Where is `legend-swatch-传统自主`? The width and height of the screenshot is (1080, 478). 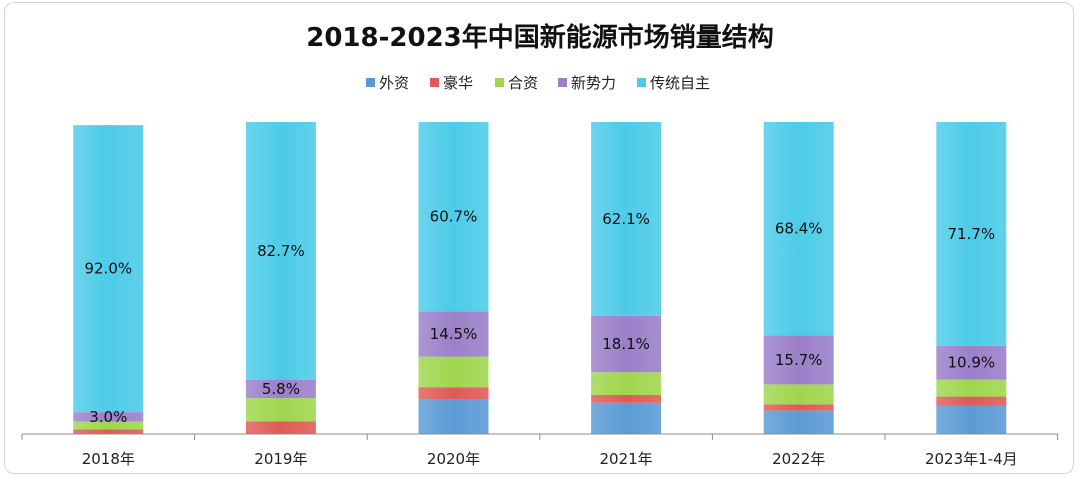
legend-swatch-传统自主 is located at coordinates (641, 82).